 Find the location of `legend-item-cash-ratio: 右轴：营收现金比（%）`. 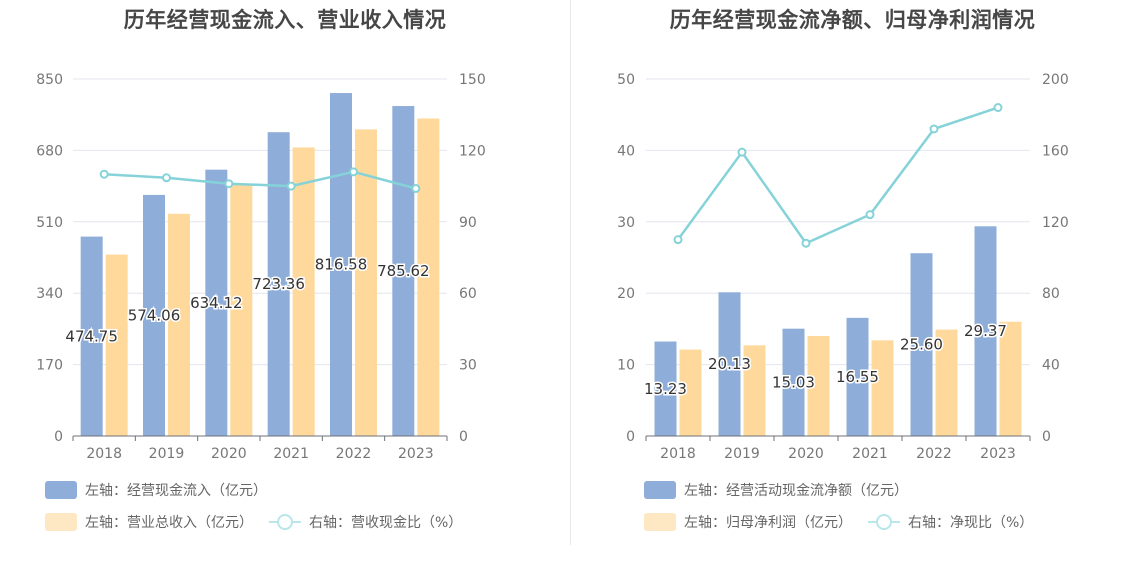

legend-item-cash-ratio: 右轴：营收现金比（%） is located at coordinates (365, 522).